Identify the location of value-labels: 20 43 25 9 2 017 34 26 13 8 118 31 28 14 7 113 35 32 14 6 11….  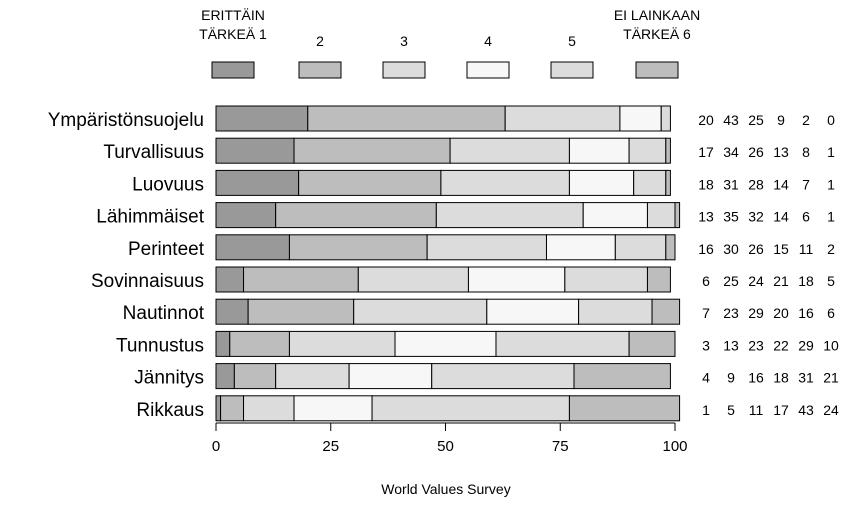
(768, 265).